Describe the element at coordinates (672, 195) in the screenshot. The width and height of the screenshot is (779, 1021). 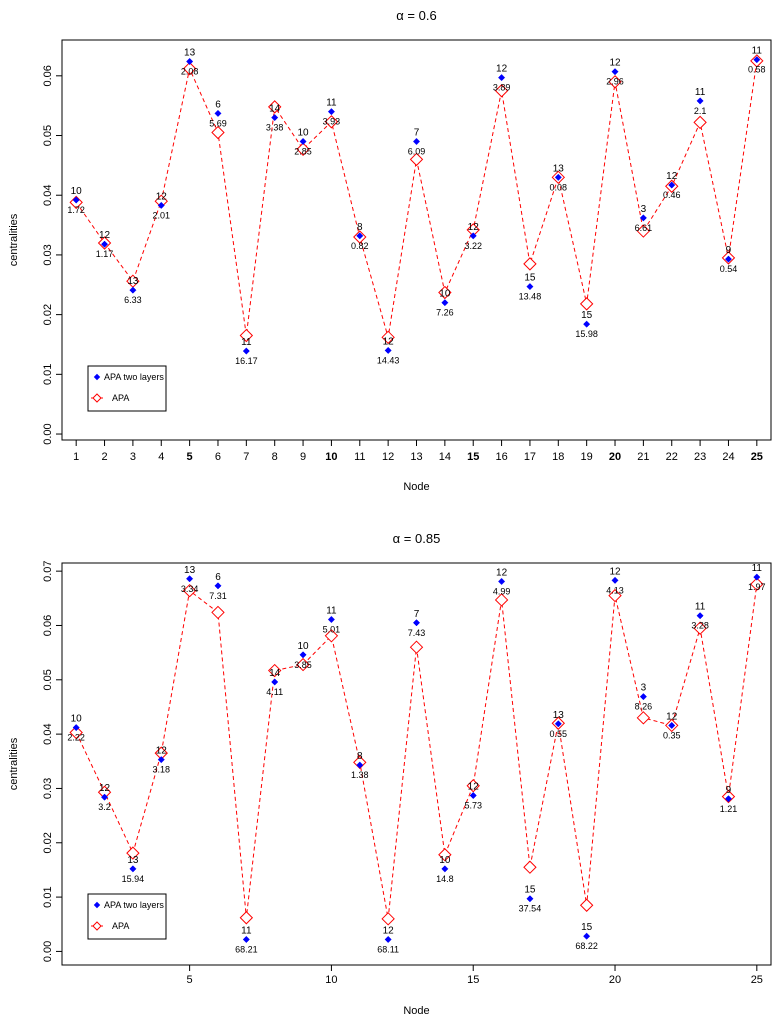
I see `annotation-bottom: 0.46` at that location.